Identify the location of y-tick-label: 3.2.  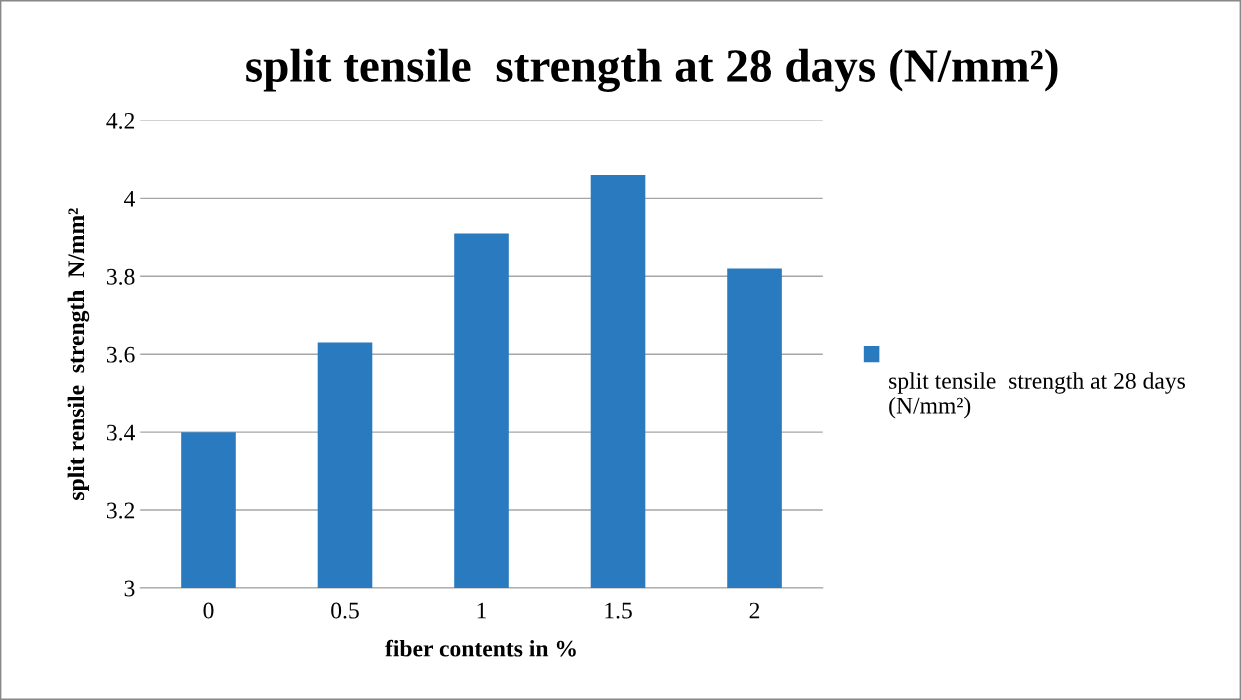
(120, 510).